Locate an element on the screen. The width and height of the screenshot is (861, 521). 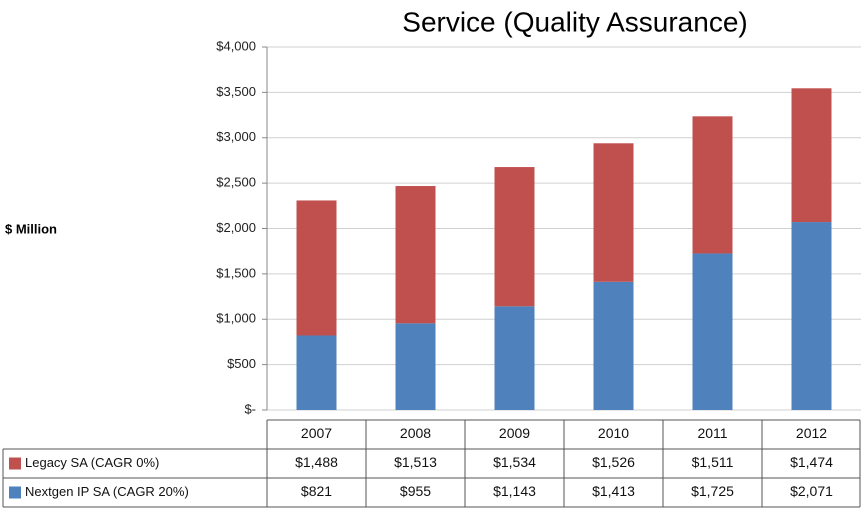
x-tick-label: 2012 is located at coordinates (811, 433).